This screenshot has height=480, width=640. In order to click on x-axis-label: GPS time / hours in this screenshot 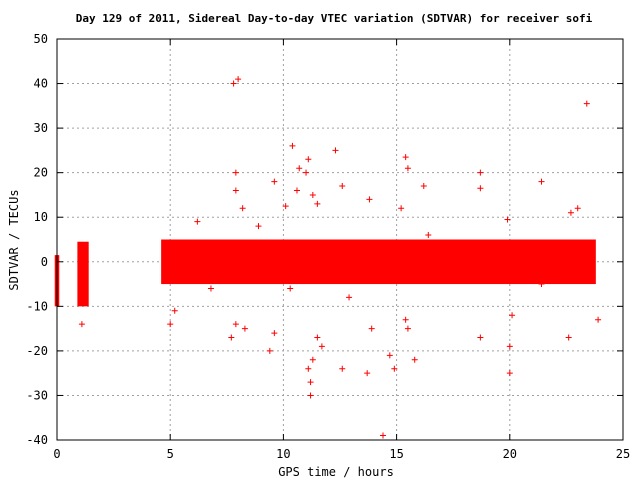, I will do `click(336, 472)`.